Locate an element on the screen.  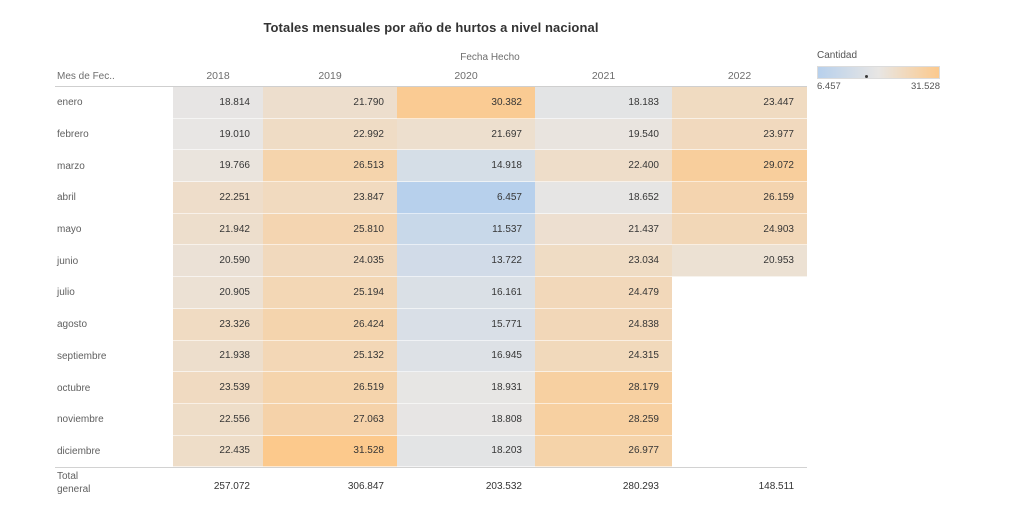
heatmap-cell: 26.519 is located at coordinates (330, 388).